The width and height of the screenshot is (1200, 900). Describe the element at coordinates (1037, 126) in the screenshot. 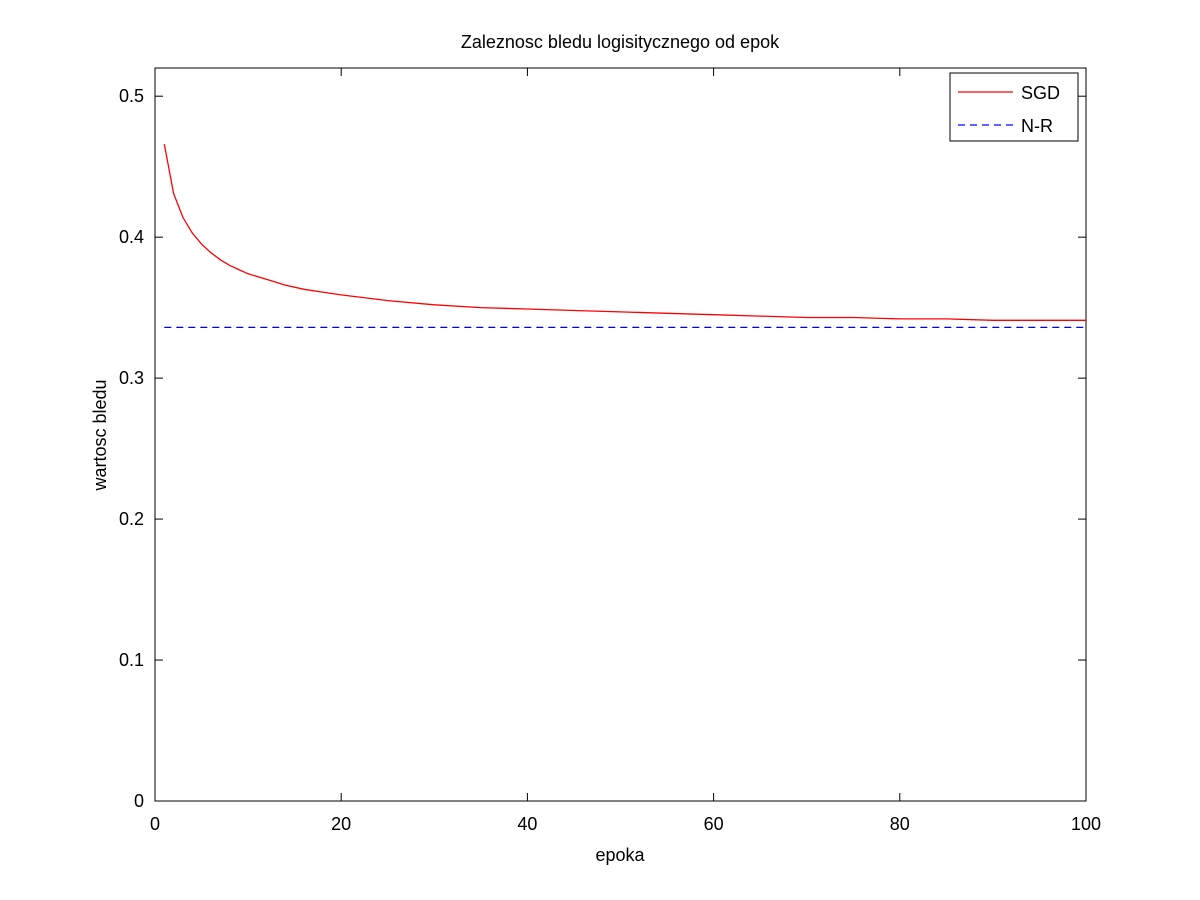

I see `legend-label-nr: N-R` at that location.